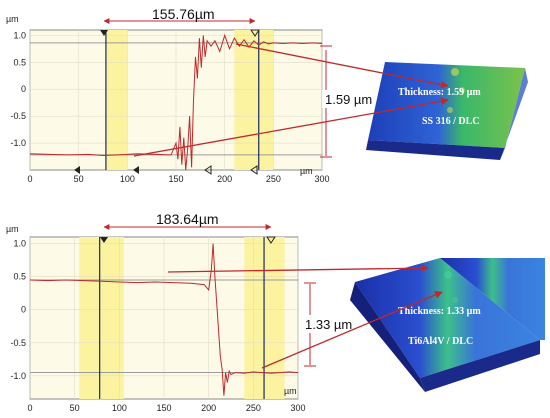  I want to click on x-marker-c, so click(208, 170).